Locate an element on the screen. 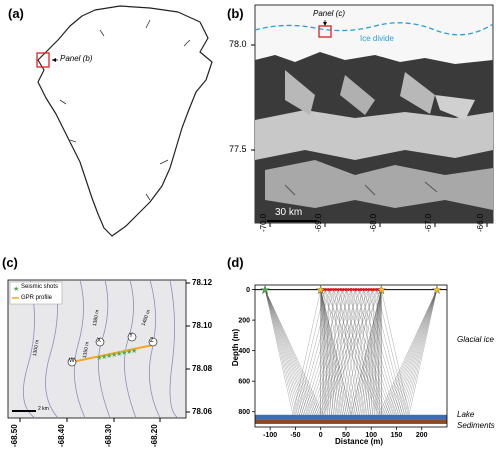  x-tick-label: 50 is located at coordinates (346, 435).